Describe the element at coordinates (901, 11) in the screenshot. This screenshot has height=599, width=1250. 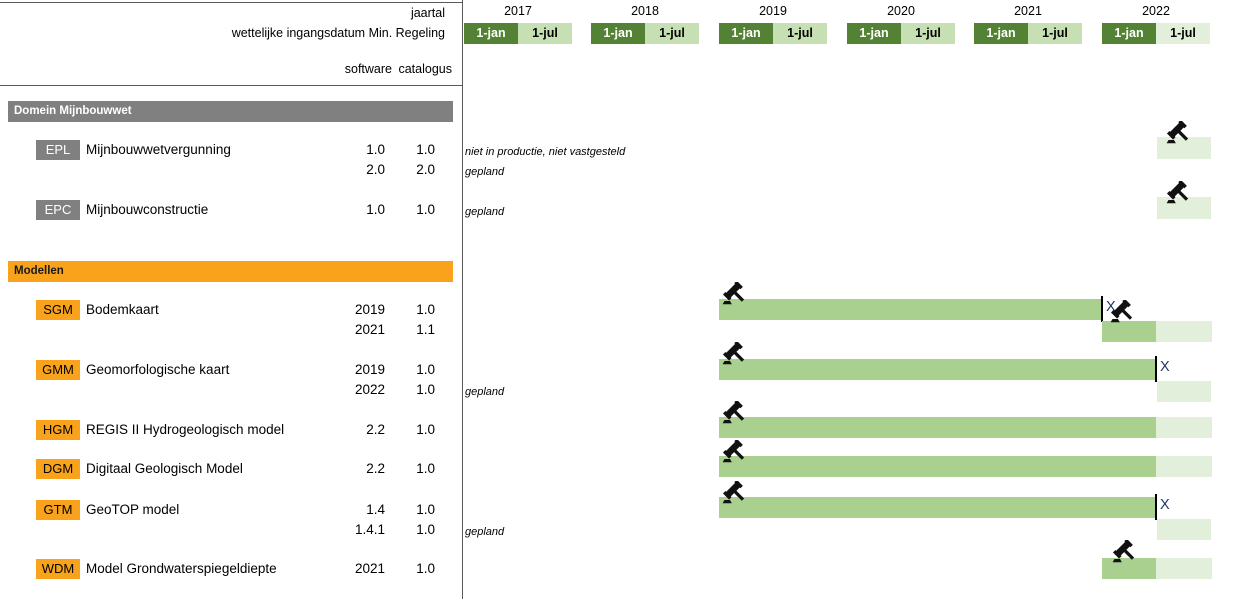
I see `year-label: 2020` at that location.